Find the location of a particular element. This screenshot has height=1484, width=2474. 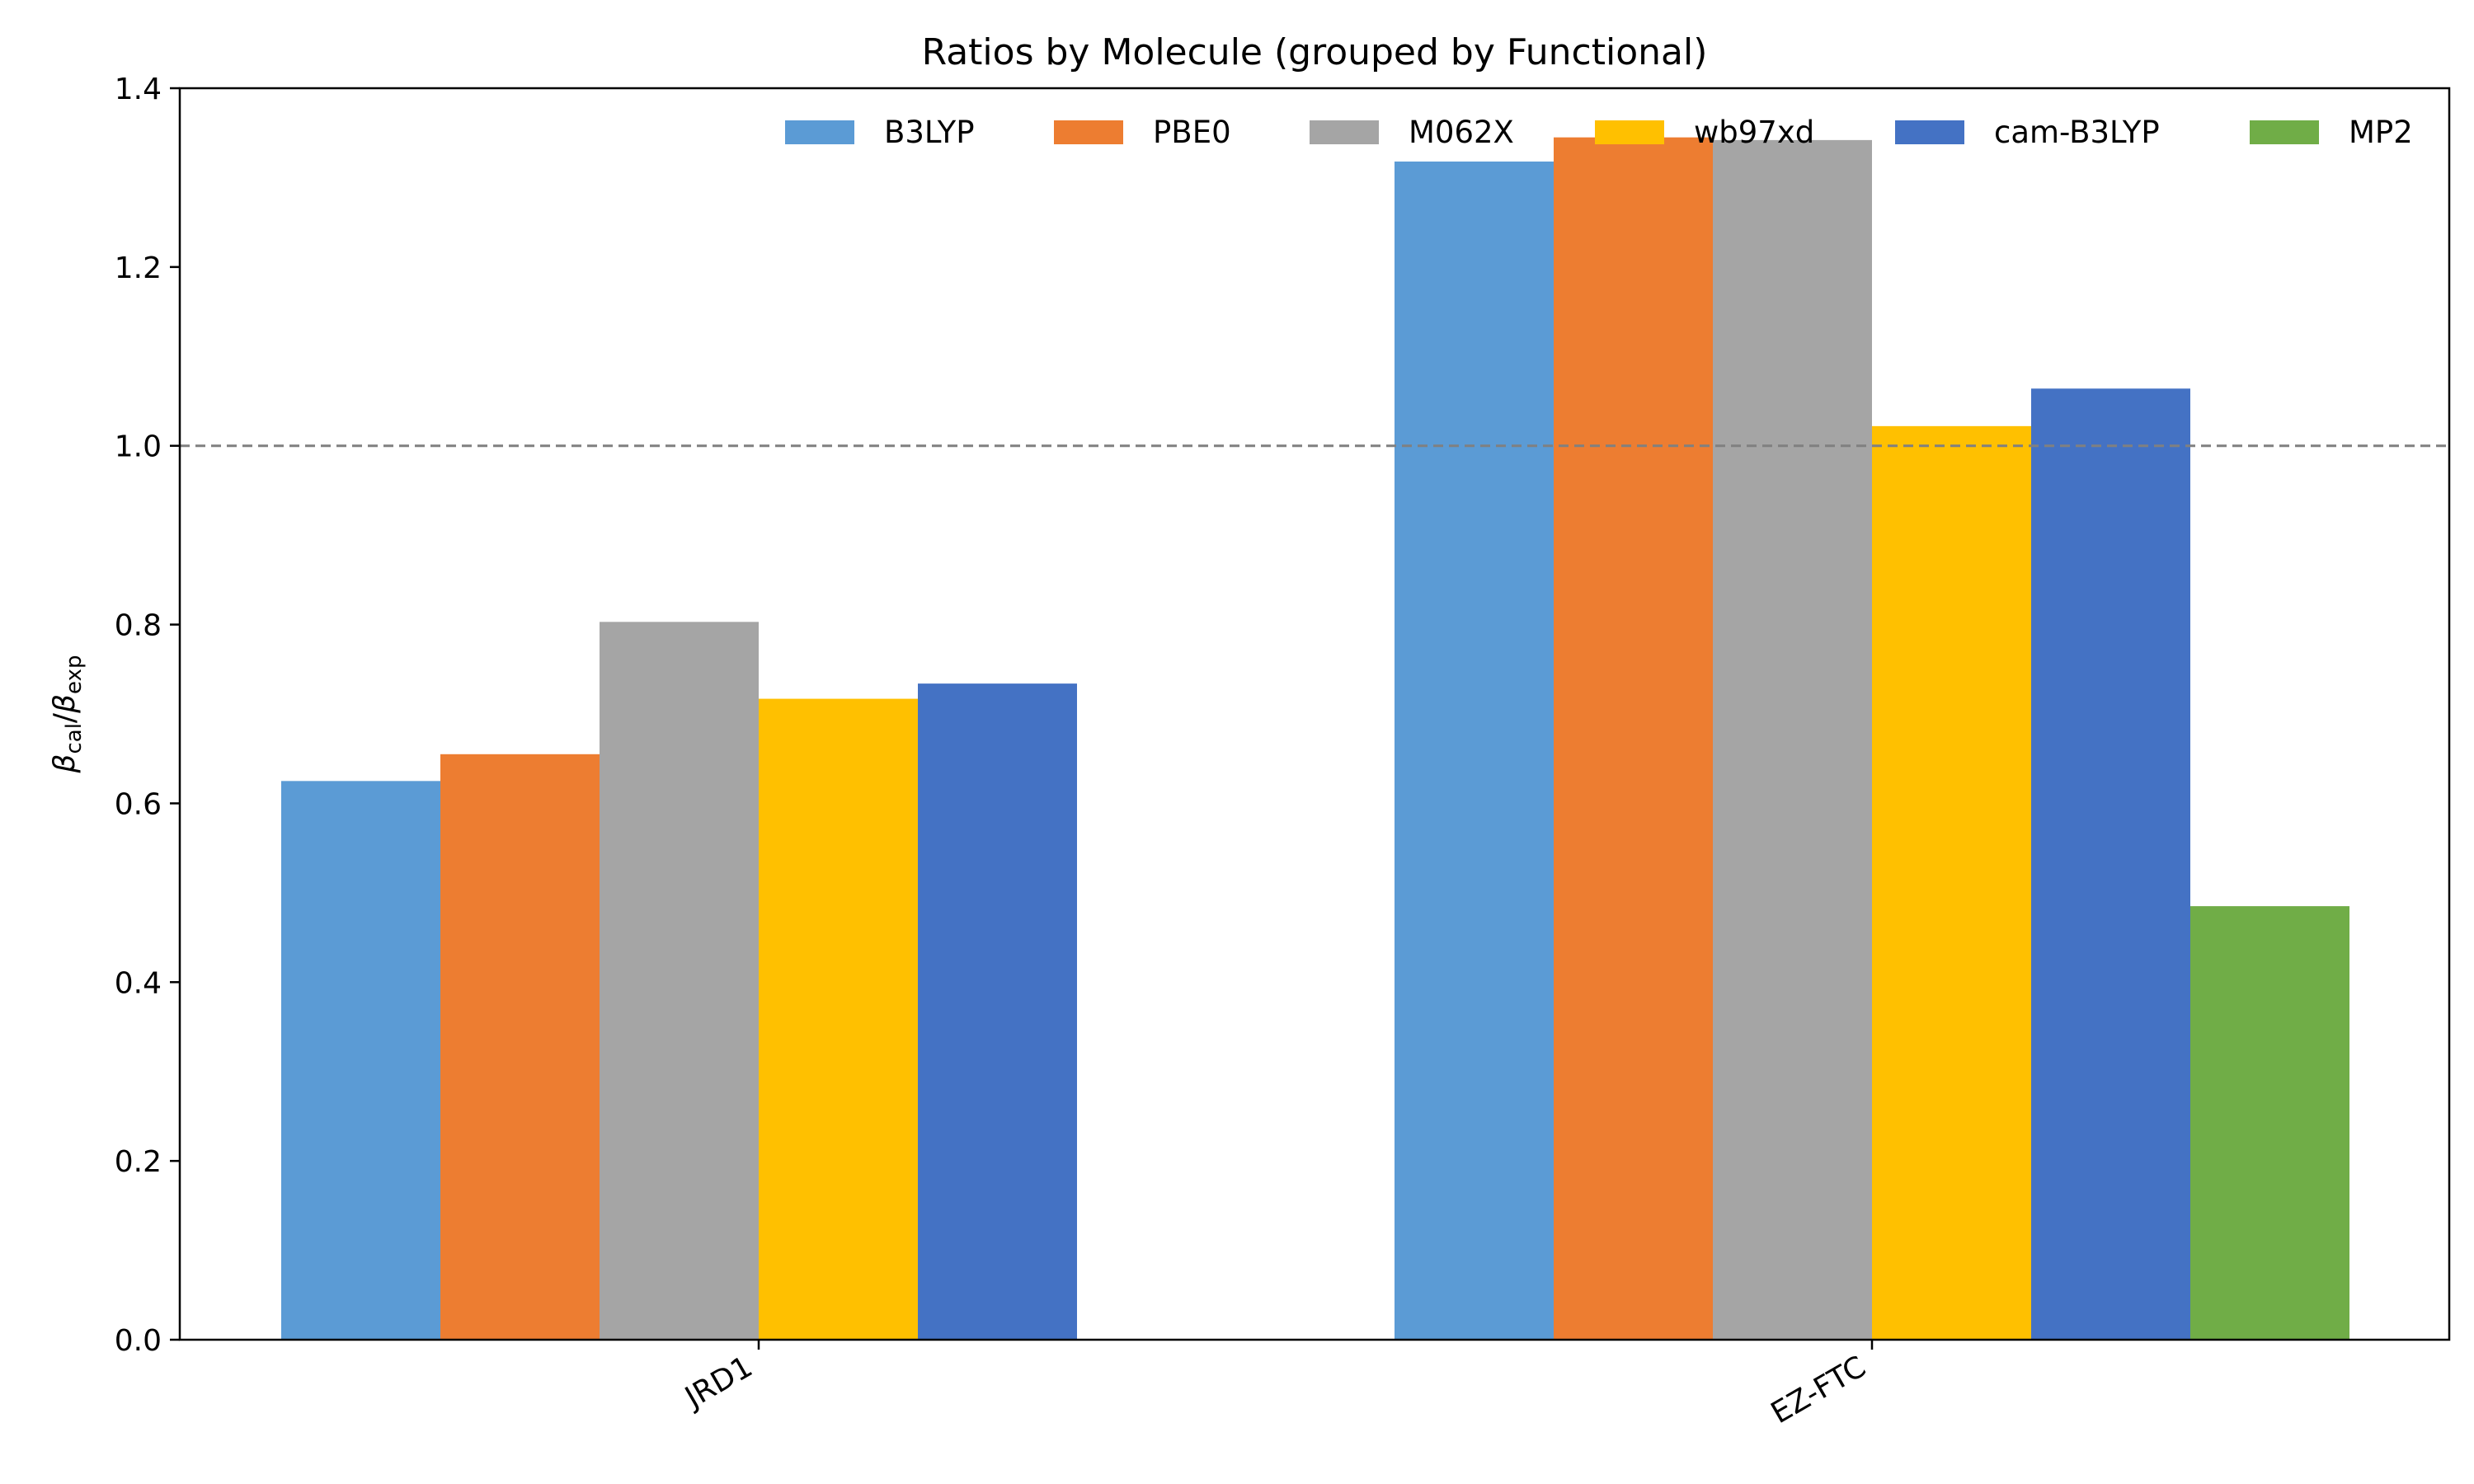

y-tick-label: 1.4 is located at coordinates (138, 89).